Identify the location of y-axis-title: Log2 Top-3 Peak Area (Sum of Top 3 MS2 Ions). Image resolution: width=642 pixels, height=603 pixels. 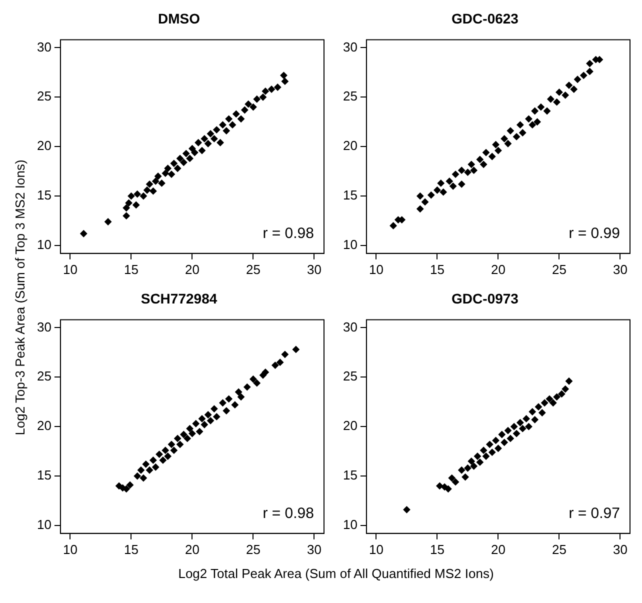
(20, 298).